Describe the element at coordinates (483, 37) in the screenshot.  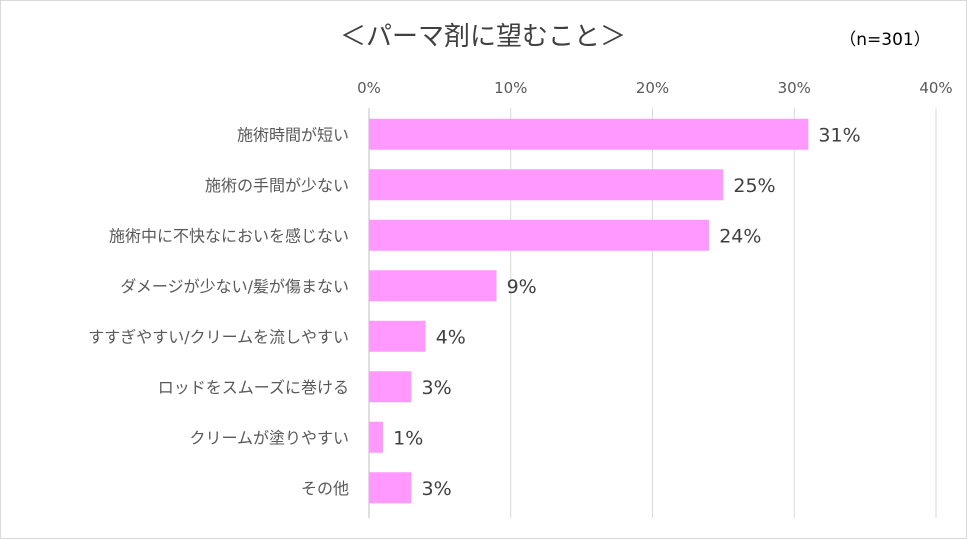
I see `chart-title: ＜パーマ剤に望むこと＞` at that location.